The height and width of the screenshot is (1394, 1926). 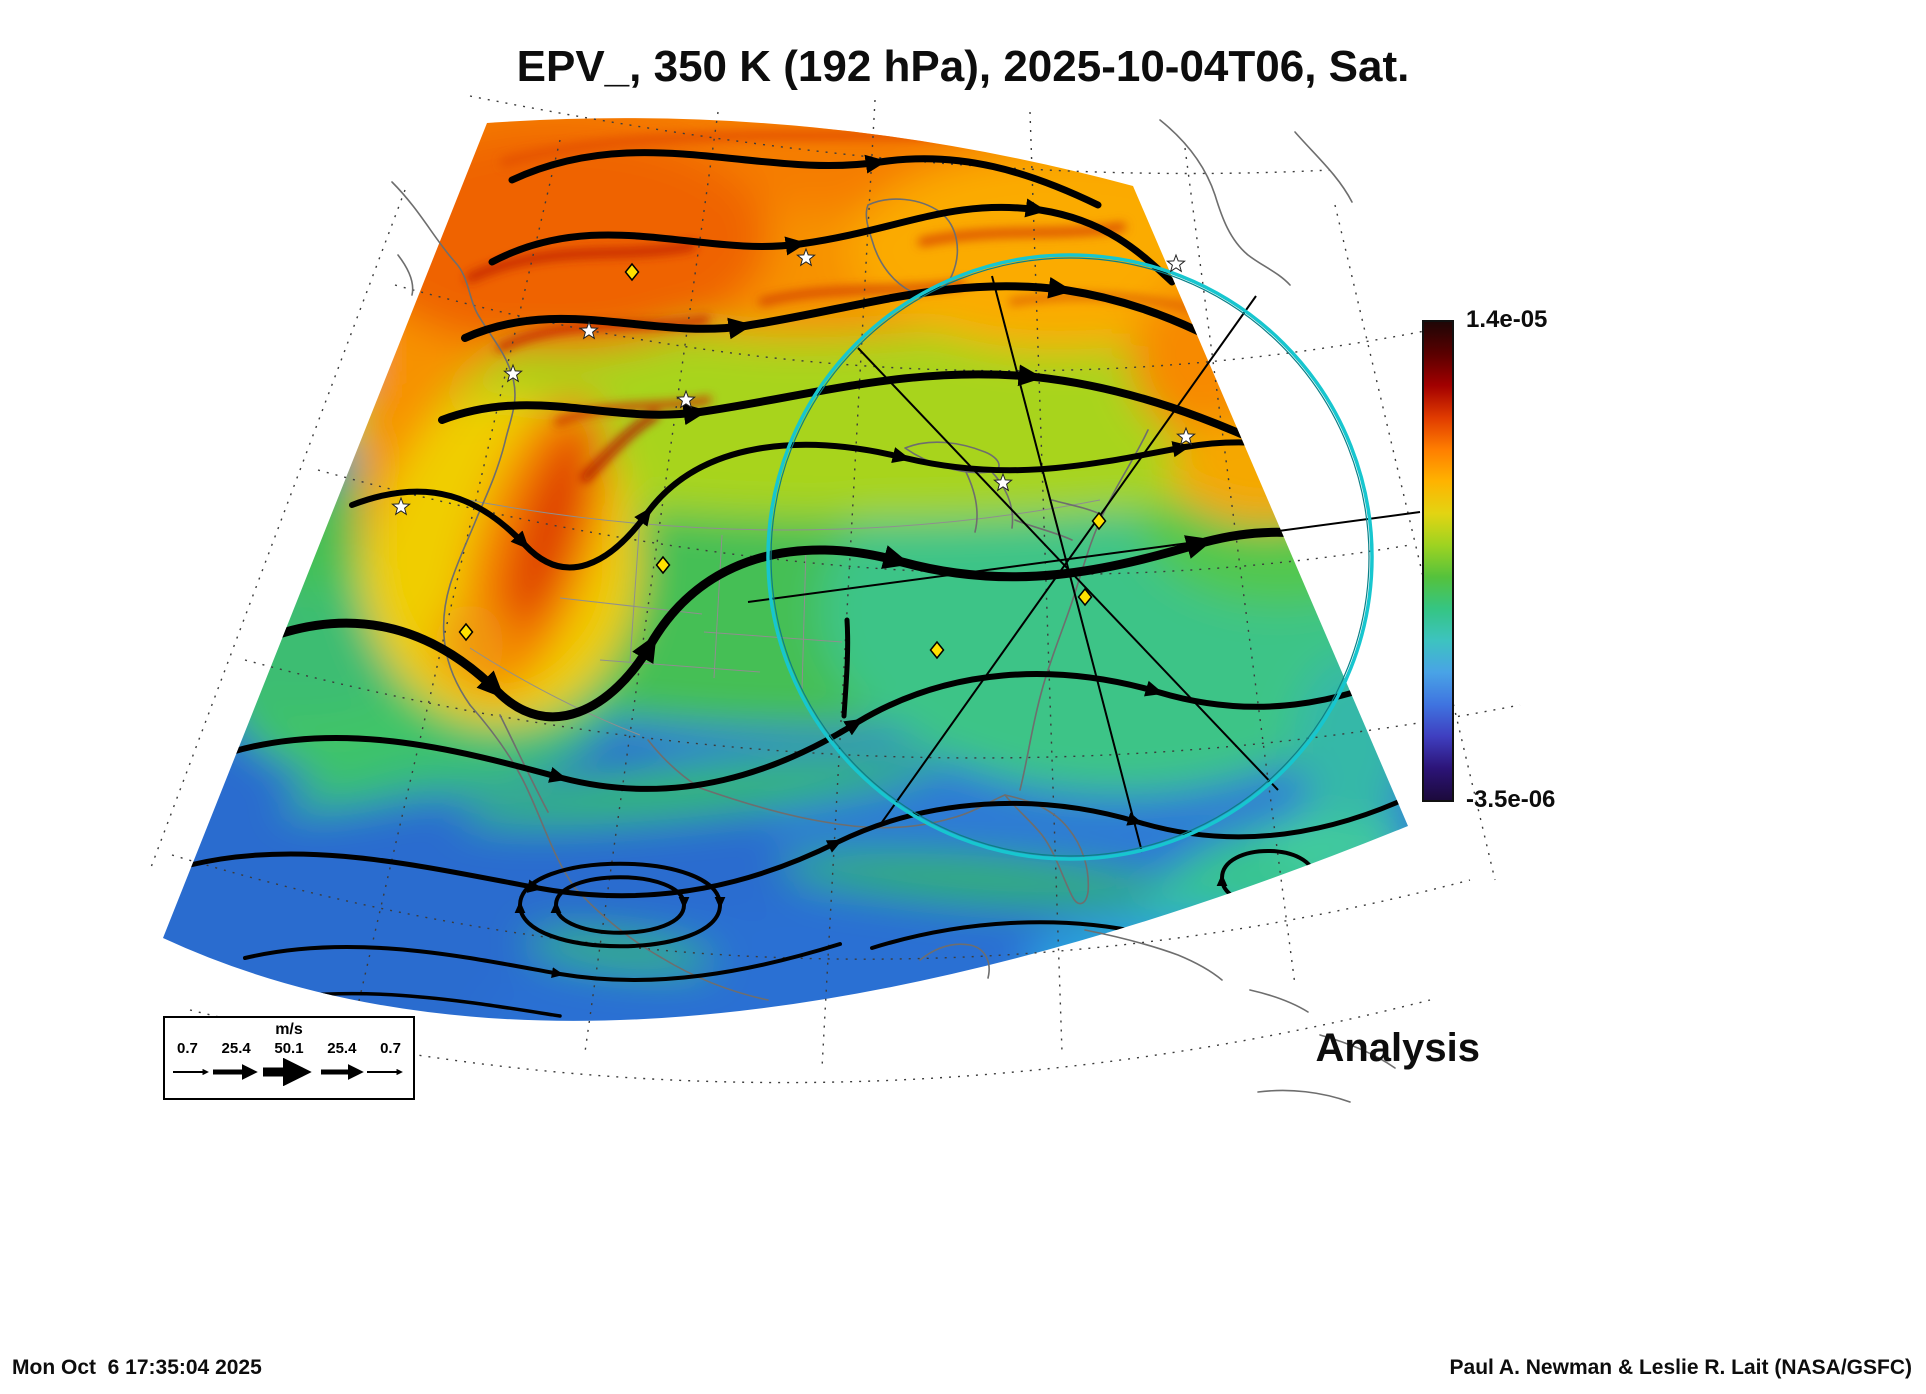 I want to click on wind-legend-values: 0.7 25.4 50.1 25.4 0.7, so click(x=289, y=1048).